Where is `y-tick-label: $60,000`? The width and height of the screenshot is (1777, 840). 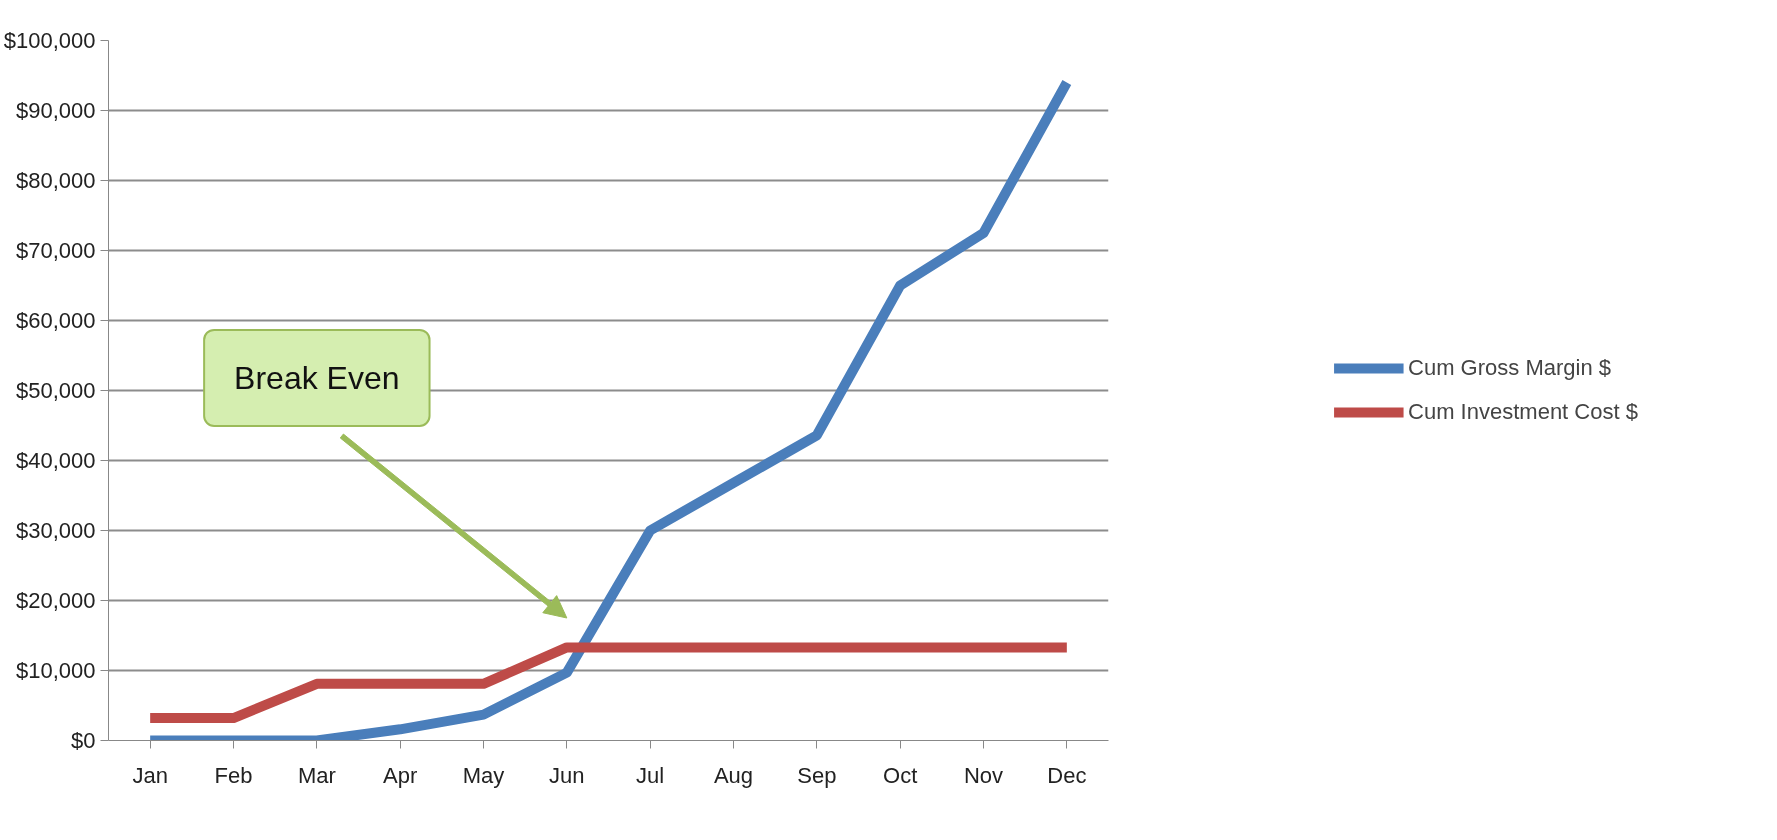
y-tick-label: $60,000 is located at coordinates (55, 320).